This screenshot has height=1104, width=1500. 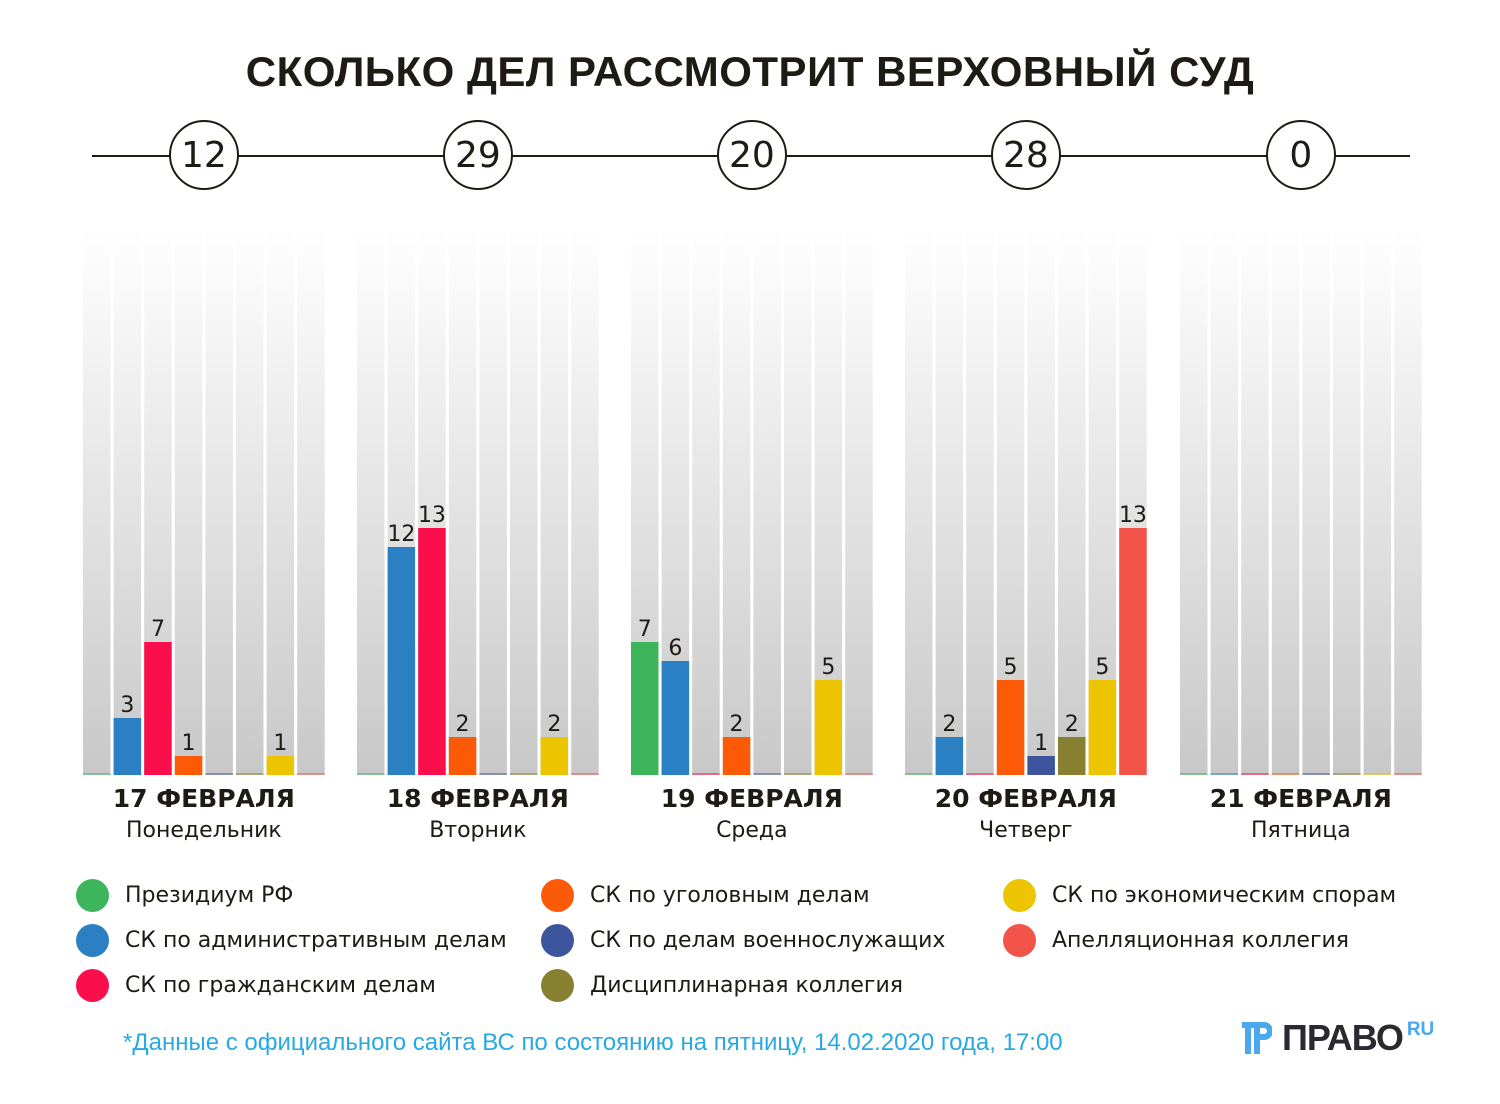 I want to click on pravo-logo-icon, so click(x=1257, y=1038).